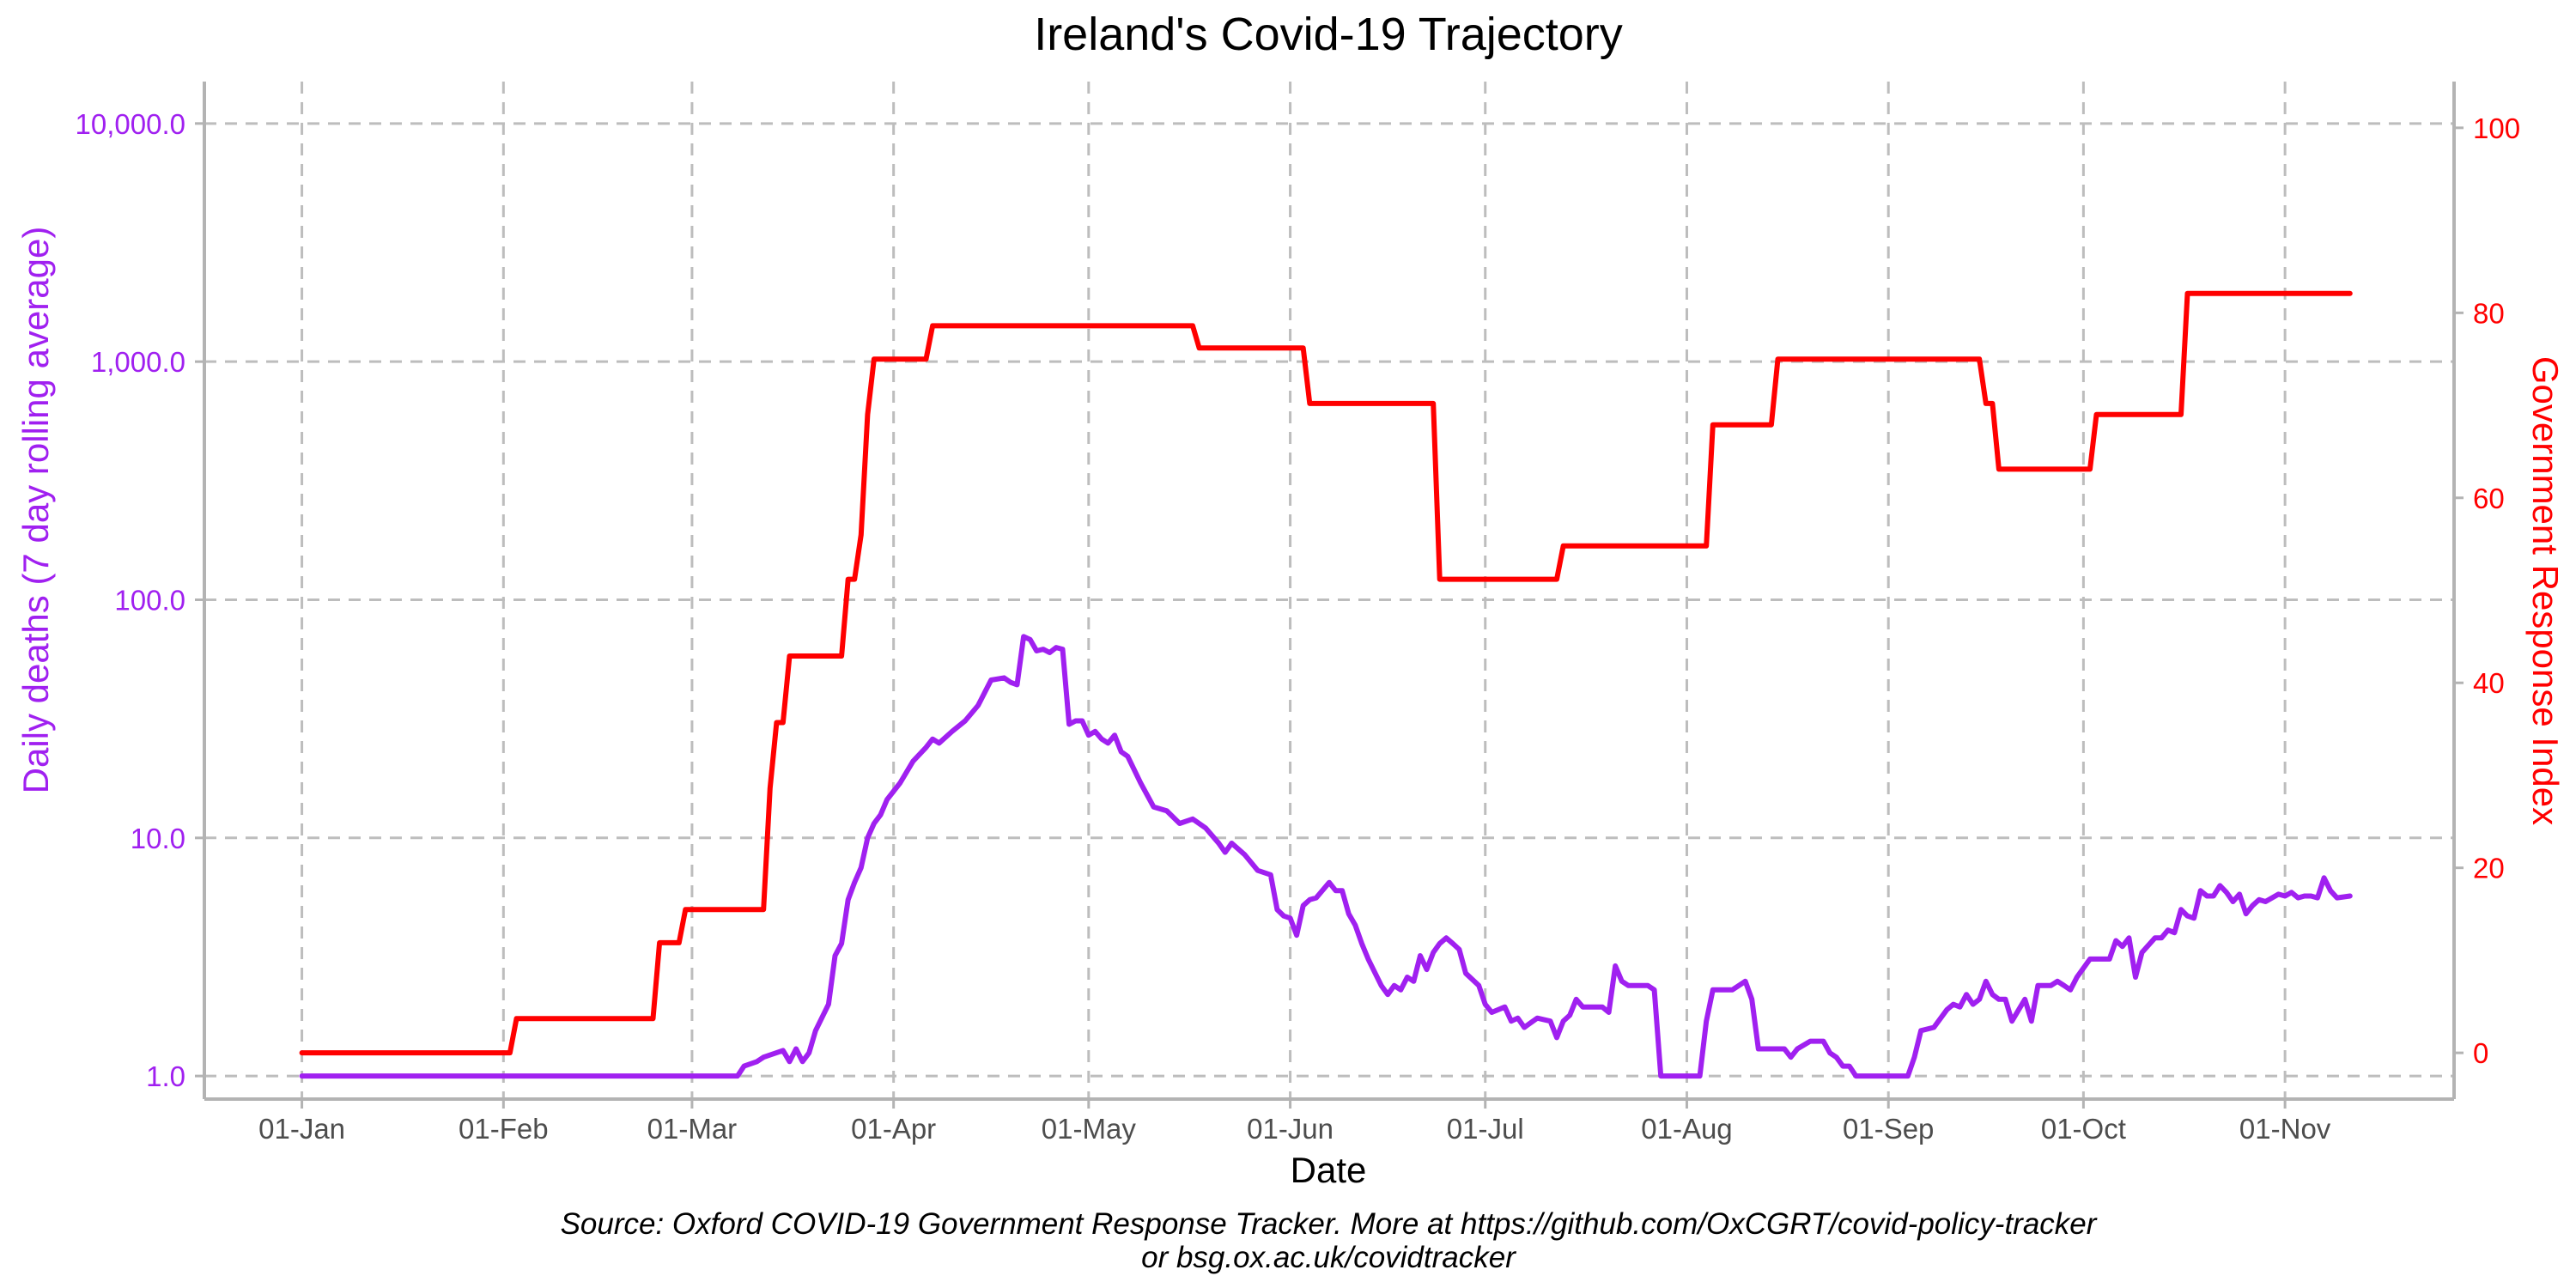 The height and width of the screenshot is (1288, 2576). I want to click on chart-title: Ireland's Covid-19 Trajectory, so click(1328, 34).